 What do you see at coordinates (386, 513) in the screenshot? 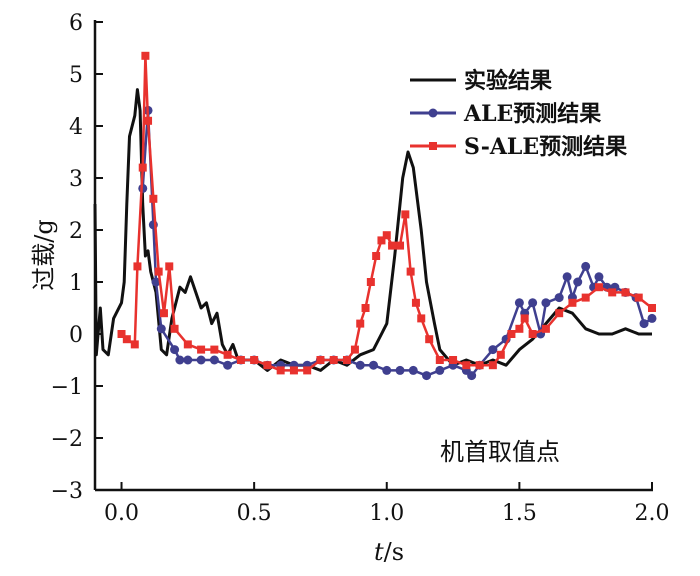
I see `x-tick-label: 1.0` at bounding box center [386, 513].